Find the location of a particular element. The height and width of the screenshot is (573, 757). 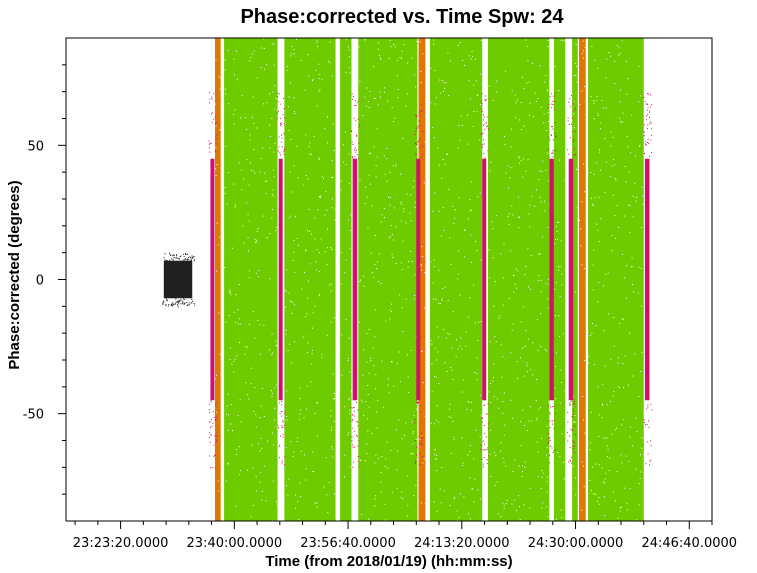

y-axis-ticks: -50 0 50 is located at coordinates (44, 279).